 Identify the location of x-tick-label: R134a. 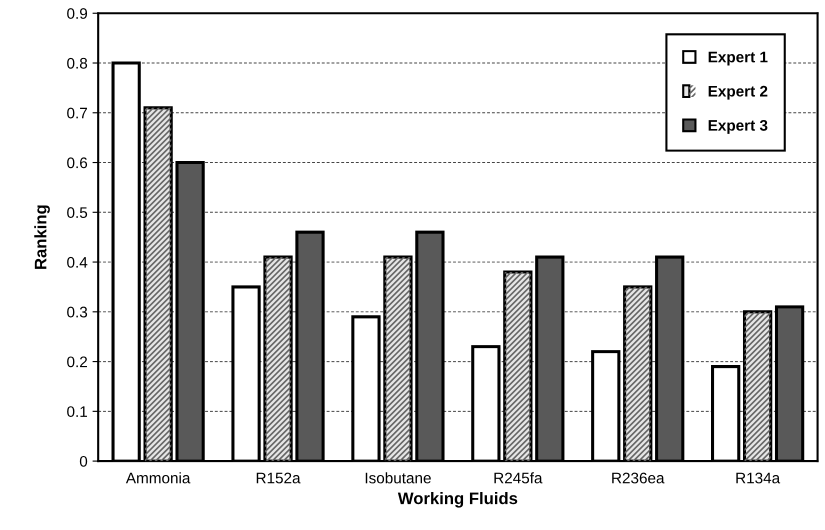
(758, 478).